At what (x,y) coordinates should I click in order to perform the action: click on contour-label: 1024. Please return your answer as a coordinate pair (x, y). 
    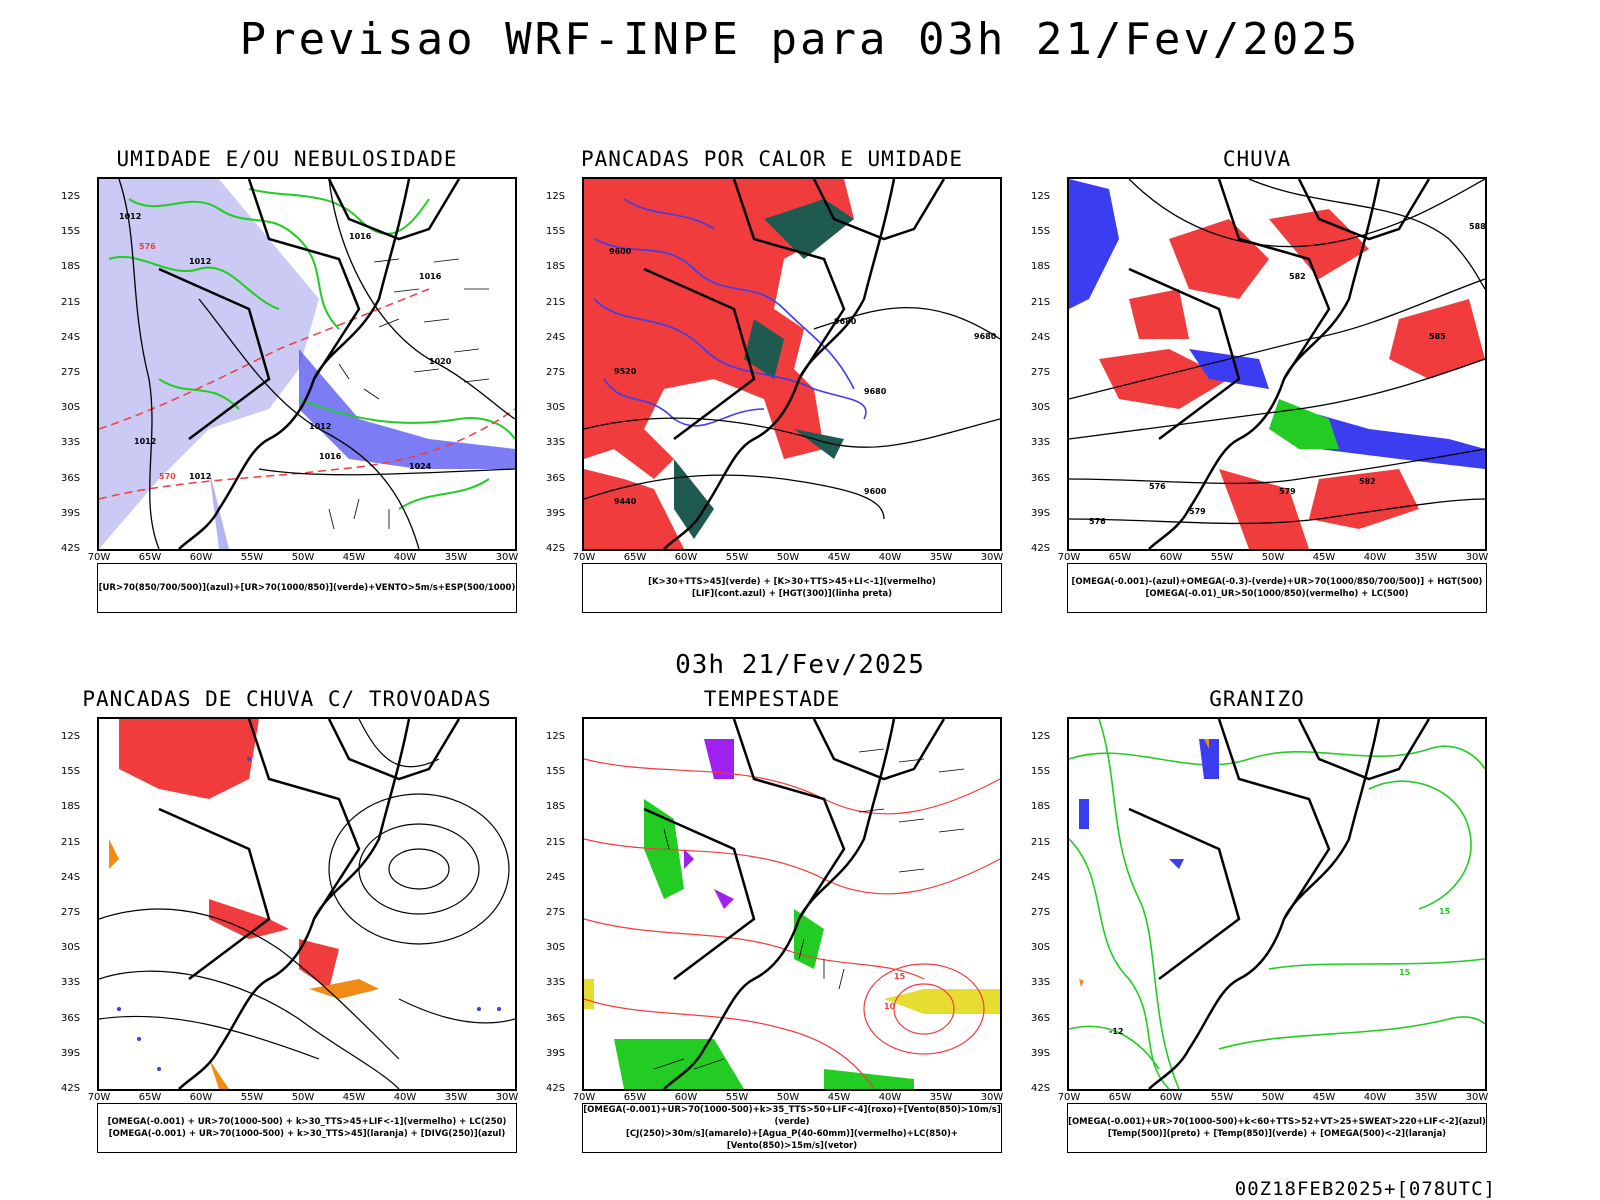
    Looking at the image, I should click on (420, 466).